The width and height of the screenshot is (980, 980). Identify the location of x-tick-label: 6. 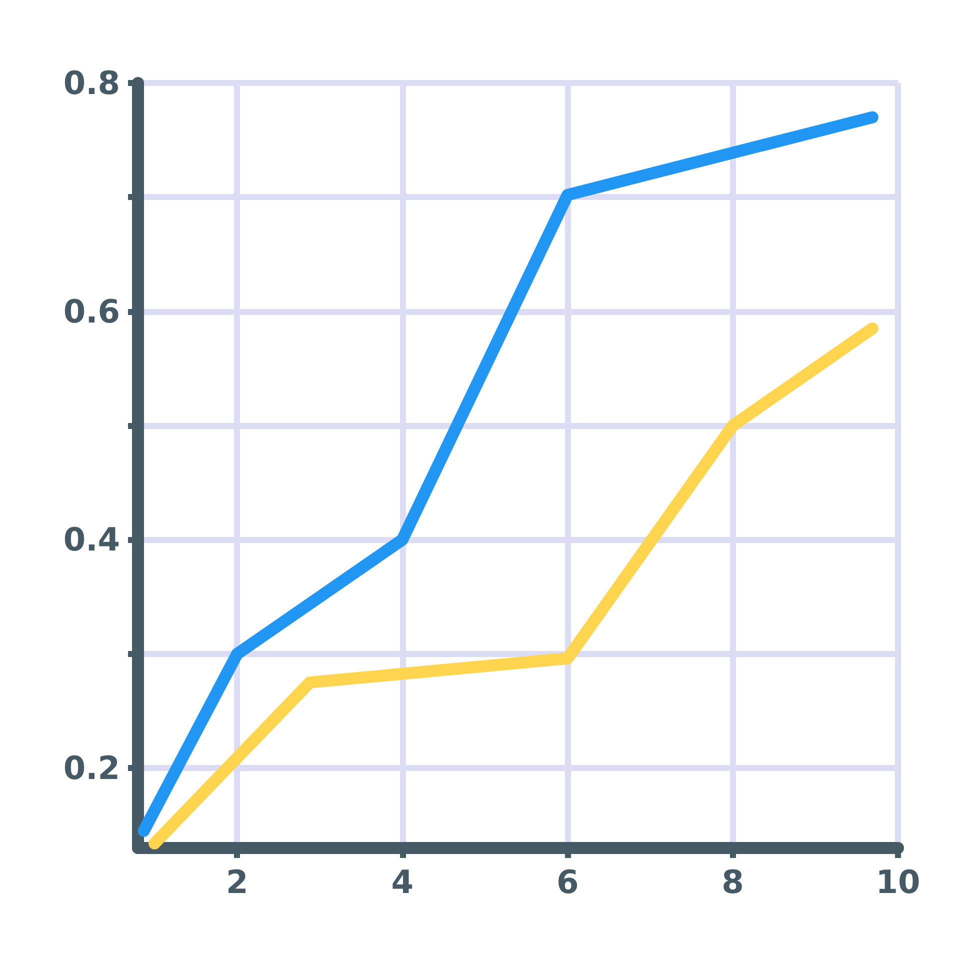
(567, 882).